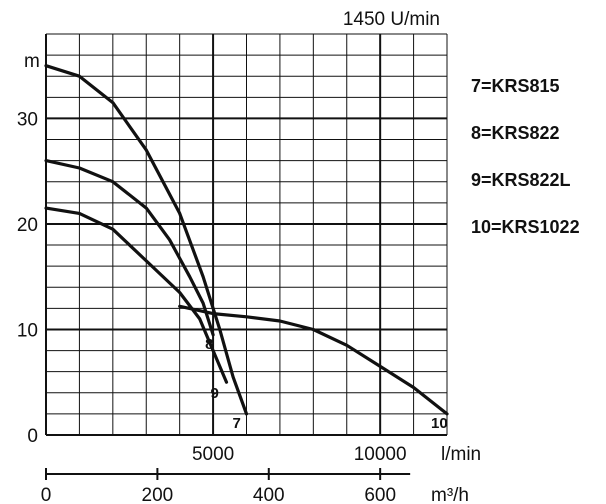 Image resolution: width=606 pixels, height=504 pixels. I want to click on curve-label-8: 8, so click(209, 344).